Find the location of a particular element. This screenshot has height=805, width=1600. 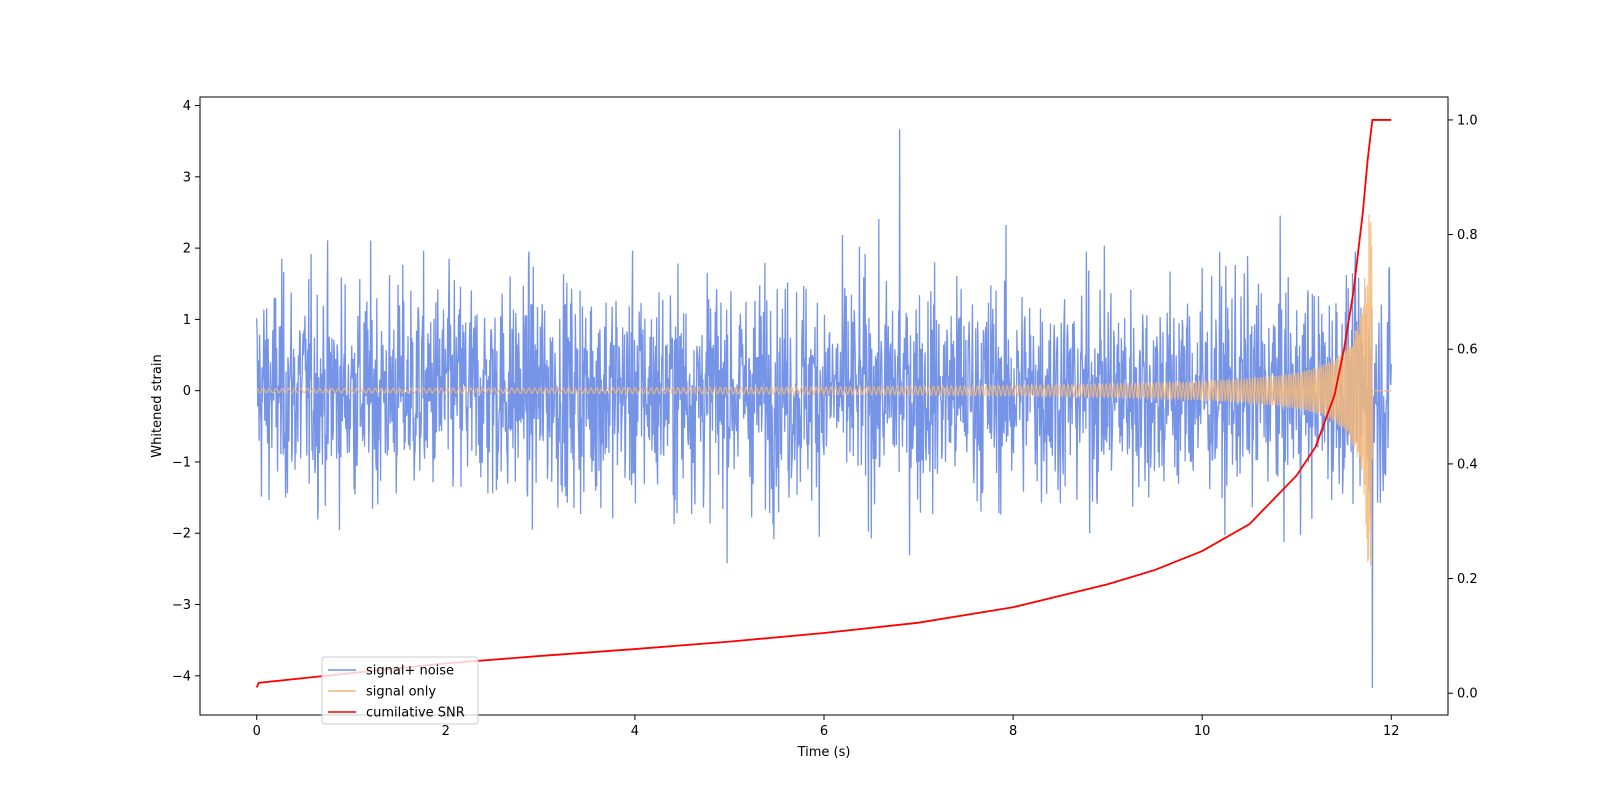

y-tick-label: −3 is located at coordinates (181, 605).